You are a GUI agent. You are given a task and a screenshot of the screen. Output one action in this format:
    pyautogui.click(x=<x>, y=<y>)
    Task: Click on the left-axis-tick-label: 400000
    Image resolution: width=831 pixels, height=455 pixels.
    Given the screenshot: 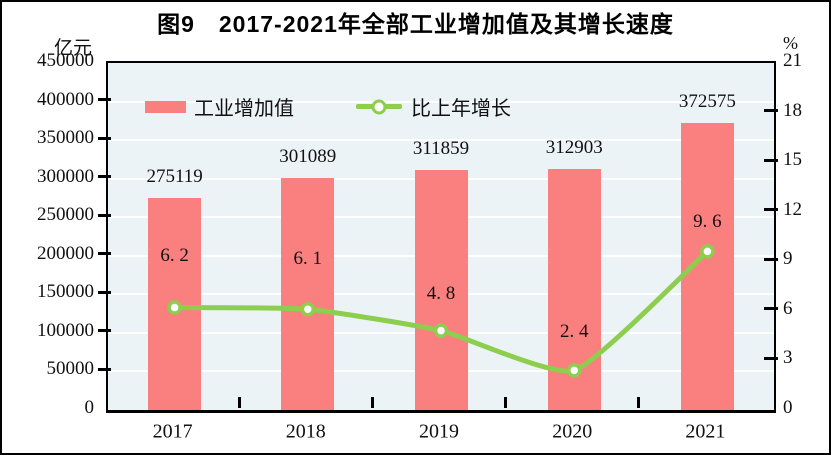 What is the action you would take?
    pyautogui.click(x=65, y=99)
    